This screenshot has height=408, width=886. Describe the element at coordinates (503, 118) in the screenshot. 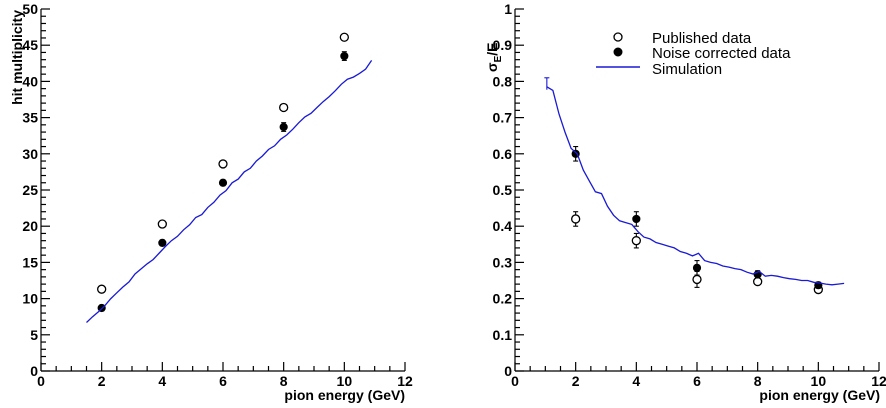

I see `y-tick-label: 0.7` at that location.